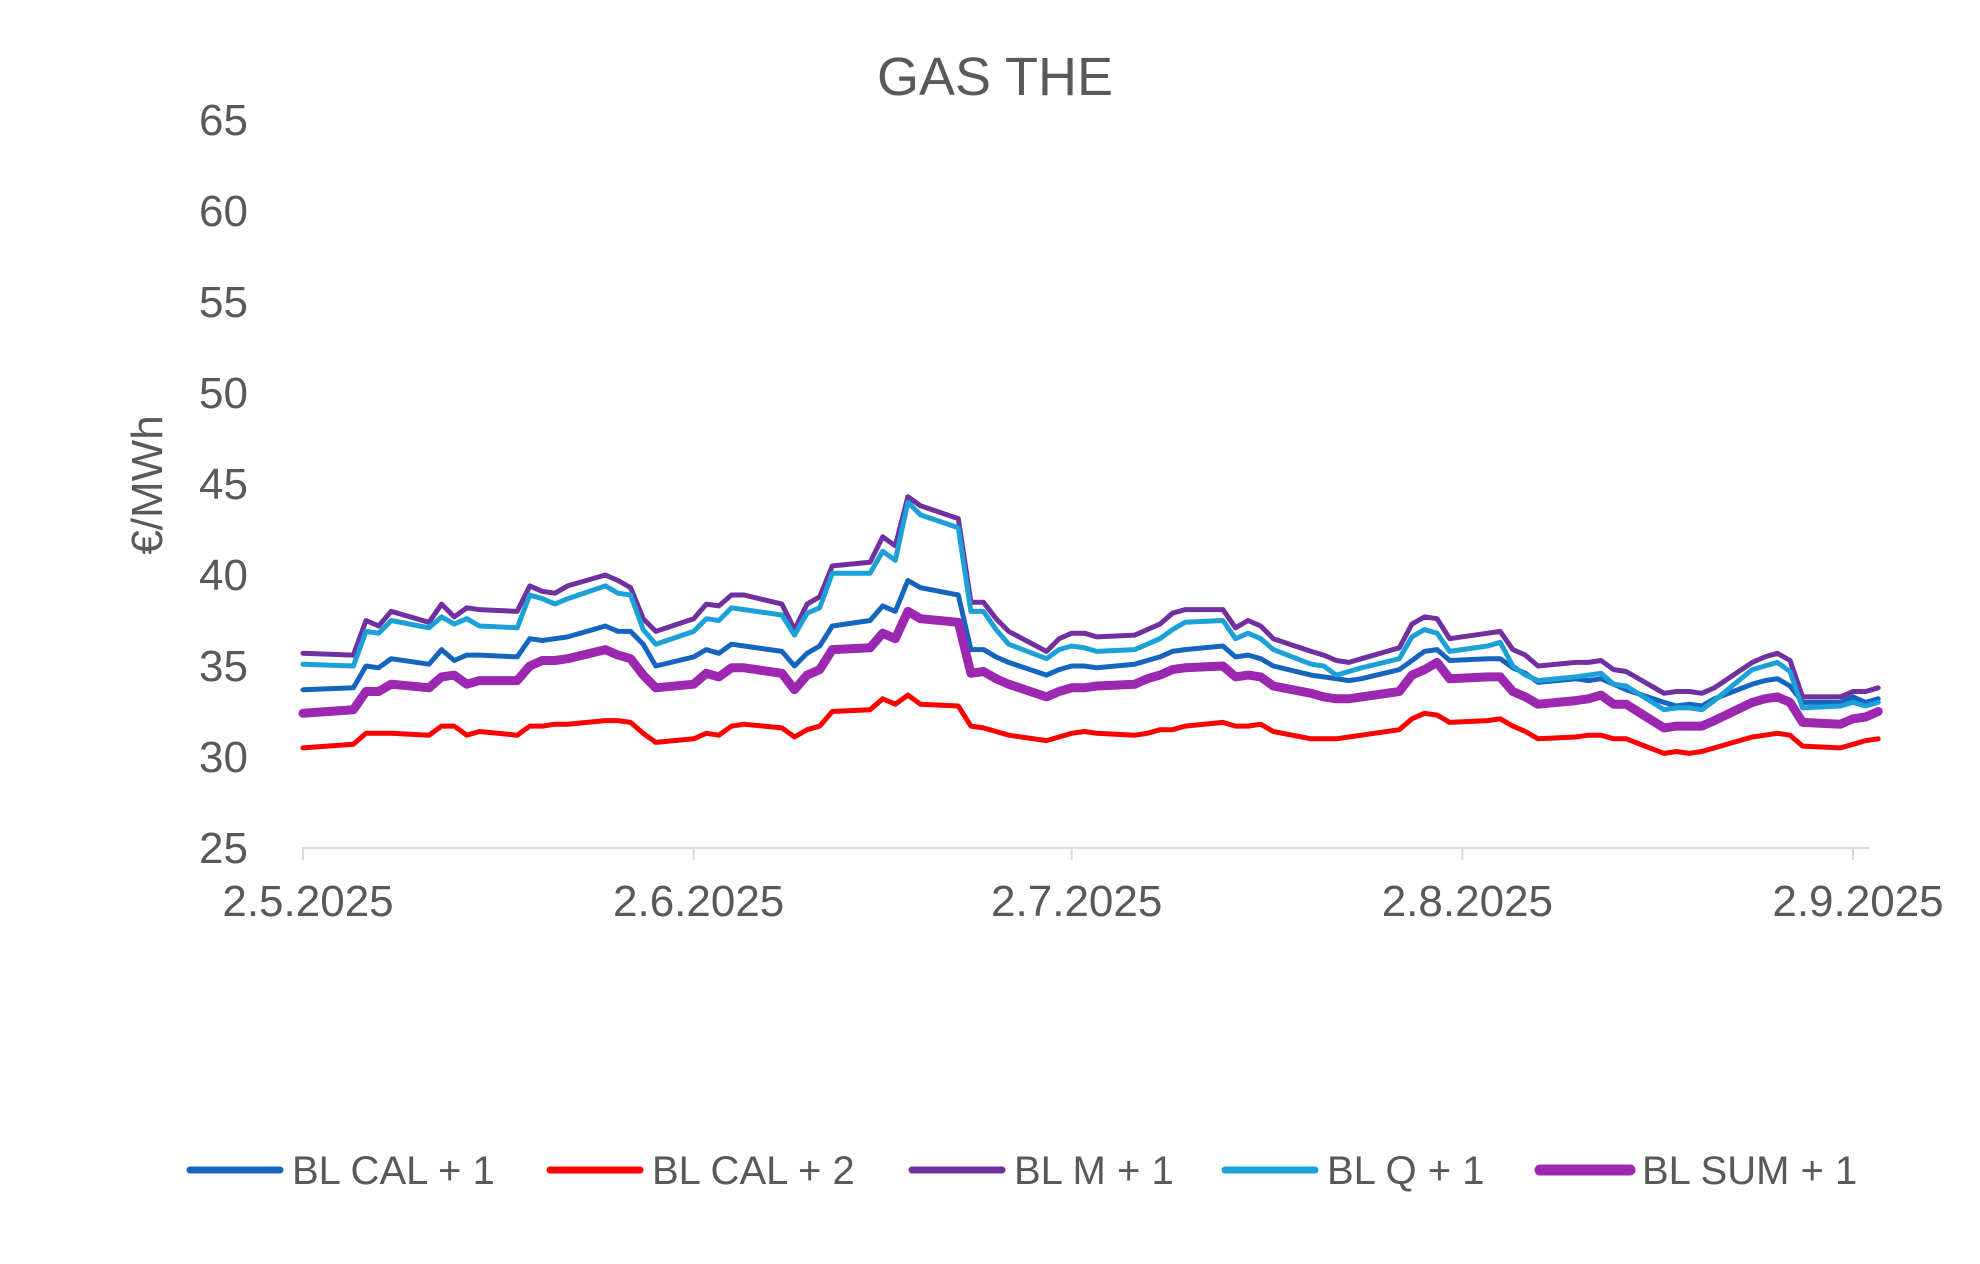 The height and width of the screenshot is (1264, 1980). Describe the element at coordinates (1857, 901) in the screenshot. I see `x-tick-label: 2.9.2025` at that location.